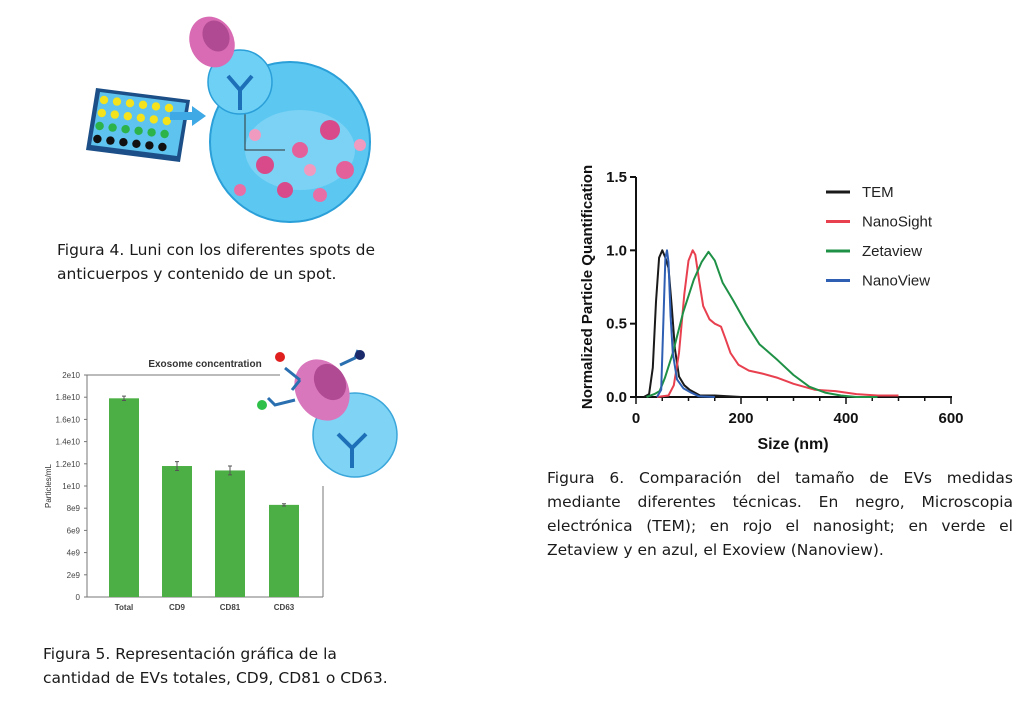  I want to click on y-tick-label: 4e9, so click(74, 553).